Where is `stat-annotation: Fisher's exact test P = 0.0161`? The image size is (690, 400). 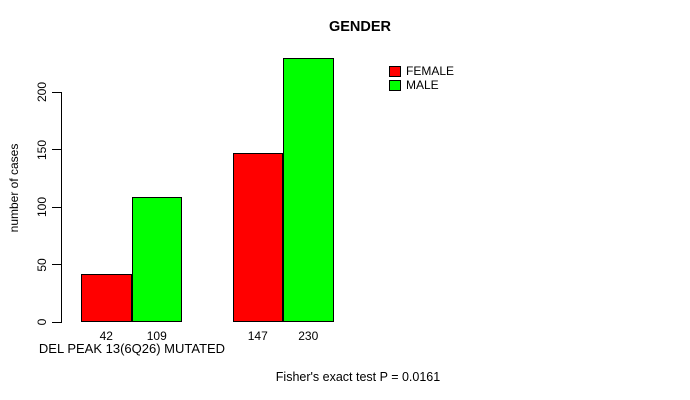
stat-annotation: Fisher's exact test P = 0.0161 is located at coordinates (358, 377).